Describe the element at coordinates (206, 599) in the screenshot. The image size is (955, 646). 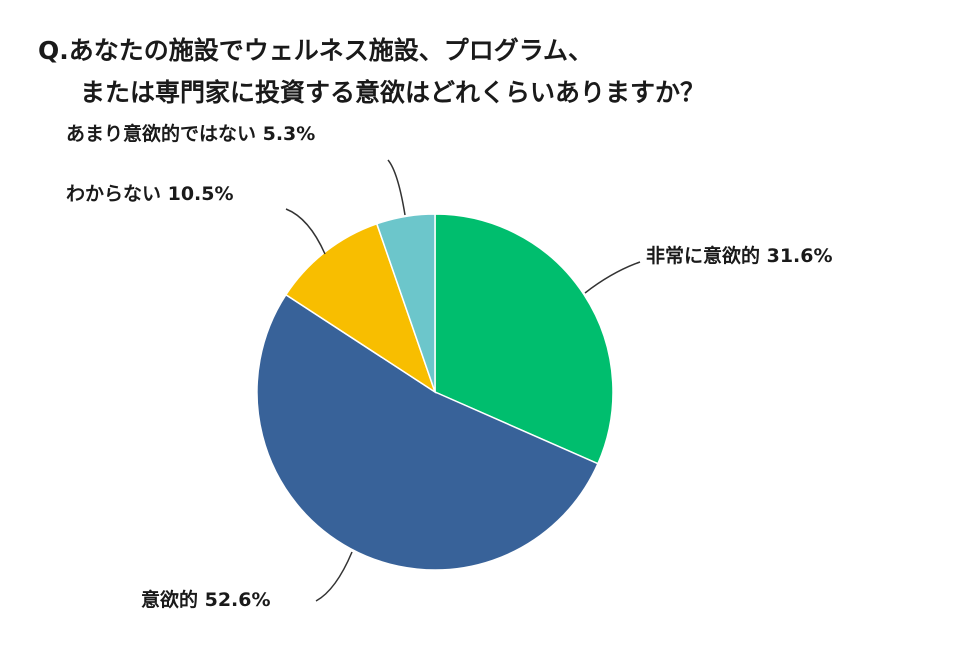
I see `slice-label-2: 意欲的 52.6%` at that location.